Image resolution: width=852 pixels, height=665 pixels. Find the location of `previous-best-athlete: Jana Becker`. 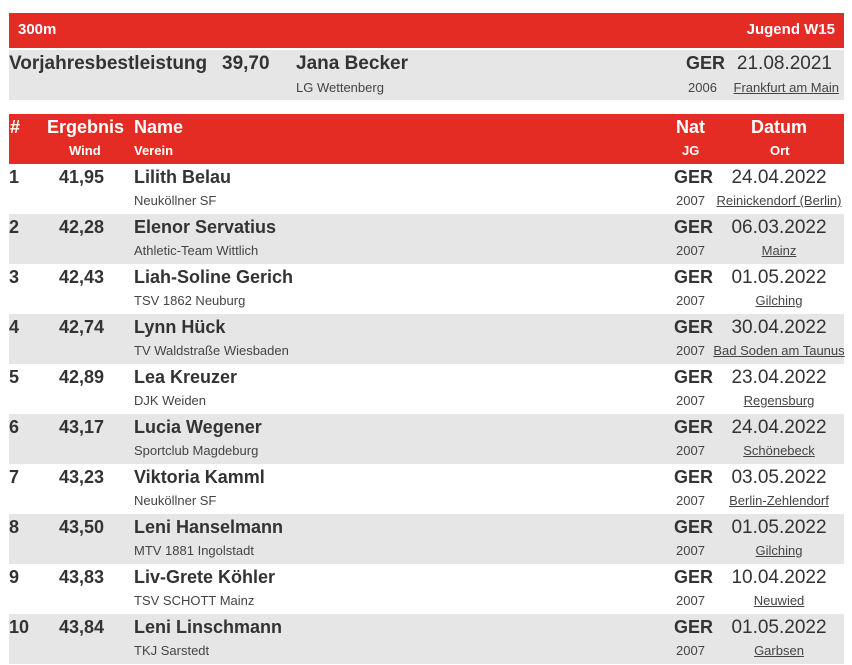

previous-best-athlete: Jana Becker is located at coordinates (352, 63).